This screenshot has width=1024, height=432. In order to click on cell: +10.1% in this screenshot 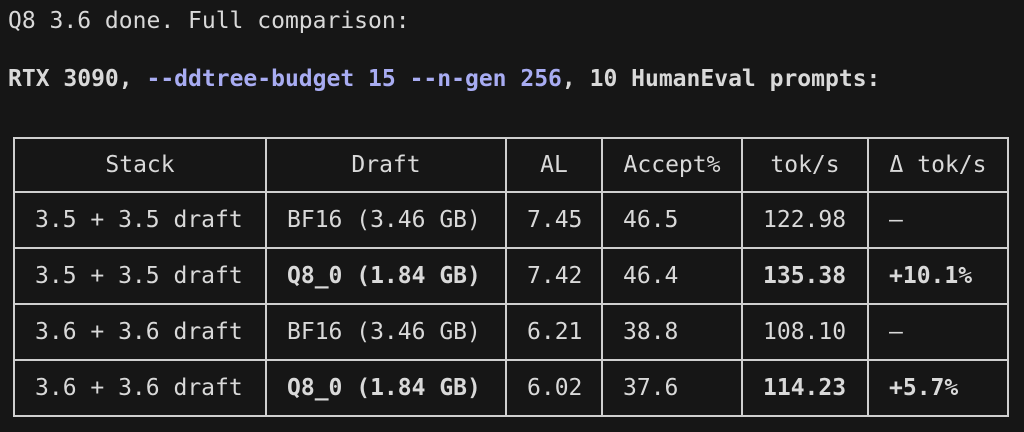, I will do `click(938, 276)`.